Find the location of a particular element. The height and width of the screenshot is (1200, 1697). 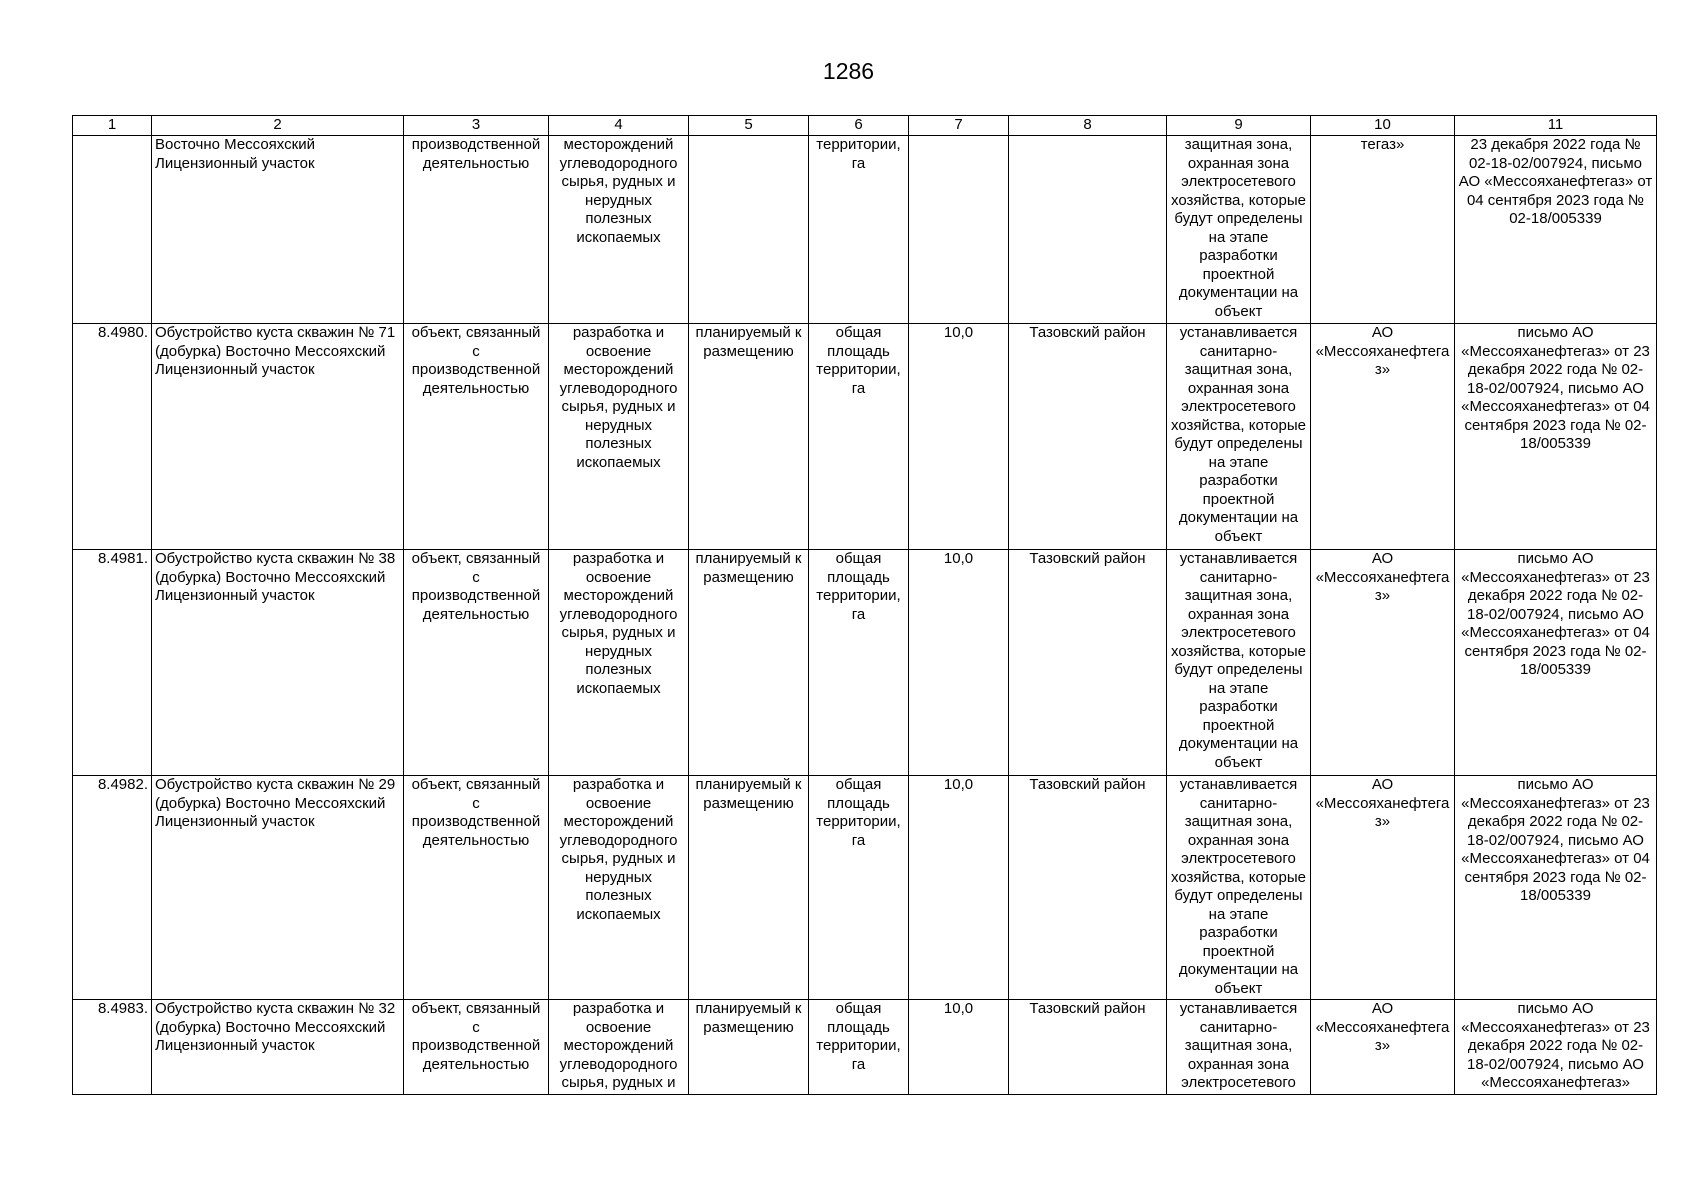

cell-text: тегаз» is located at coordinates (1382, 145).